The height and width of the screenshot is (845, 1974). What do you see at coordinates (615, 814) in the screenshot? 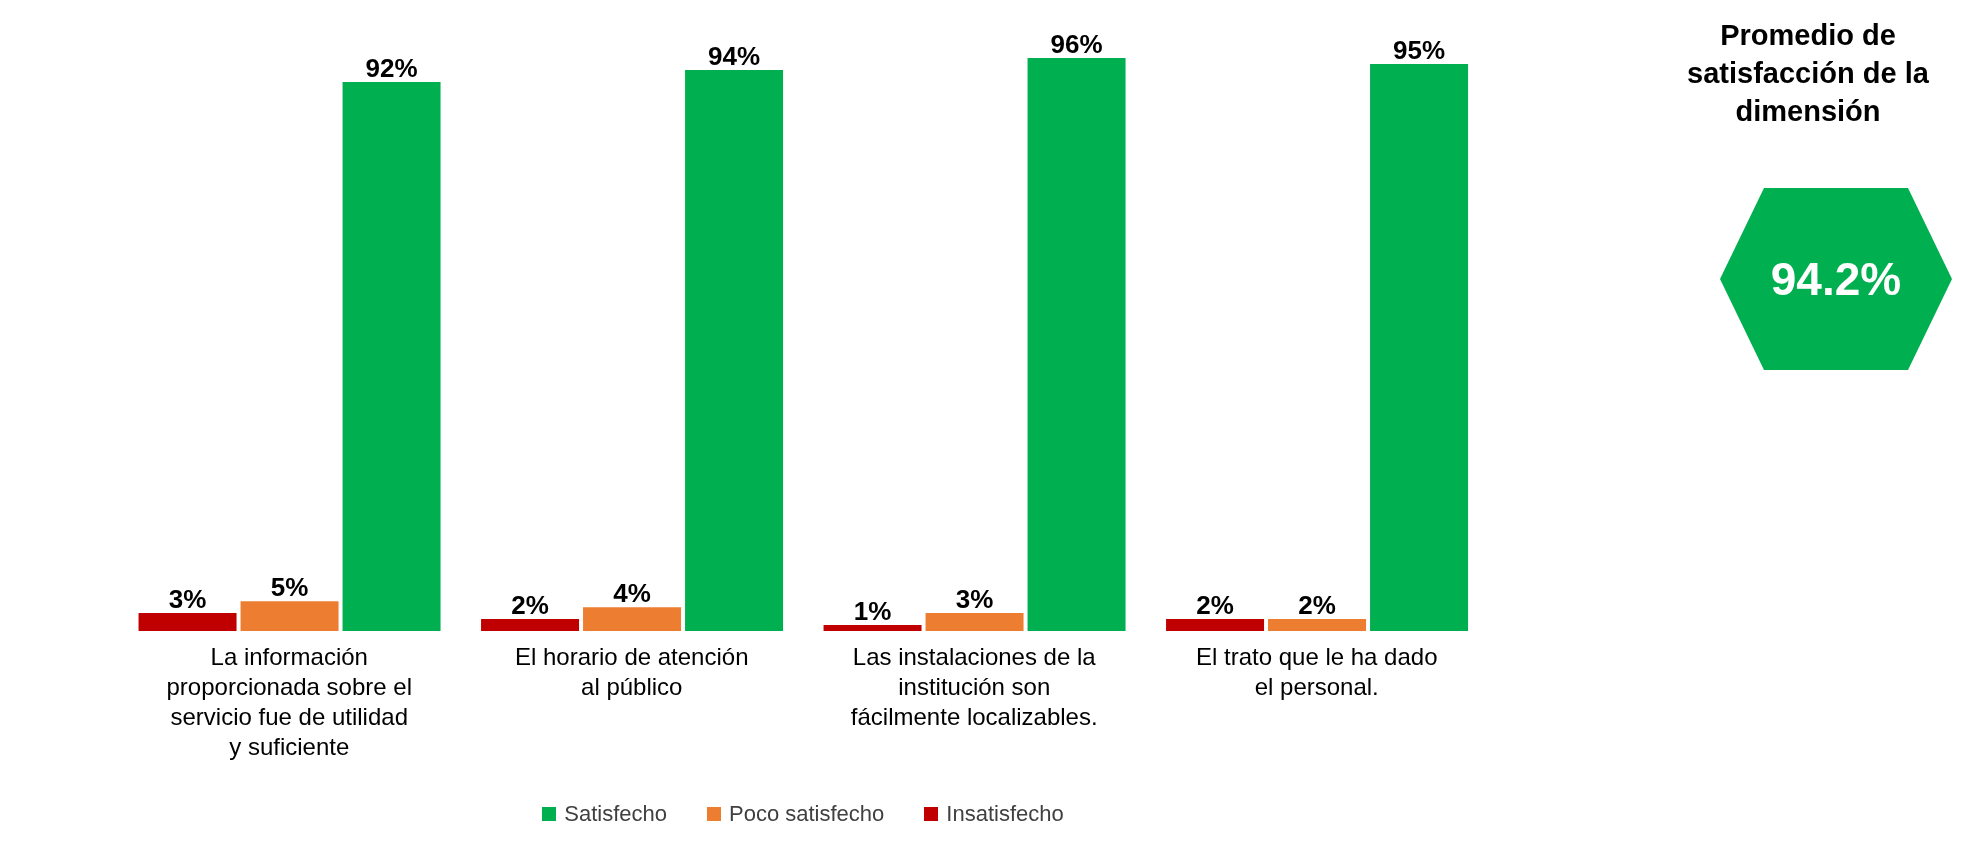
I see `legend-label: Satisfecho` at bounding box center [615, 814].